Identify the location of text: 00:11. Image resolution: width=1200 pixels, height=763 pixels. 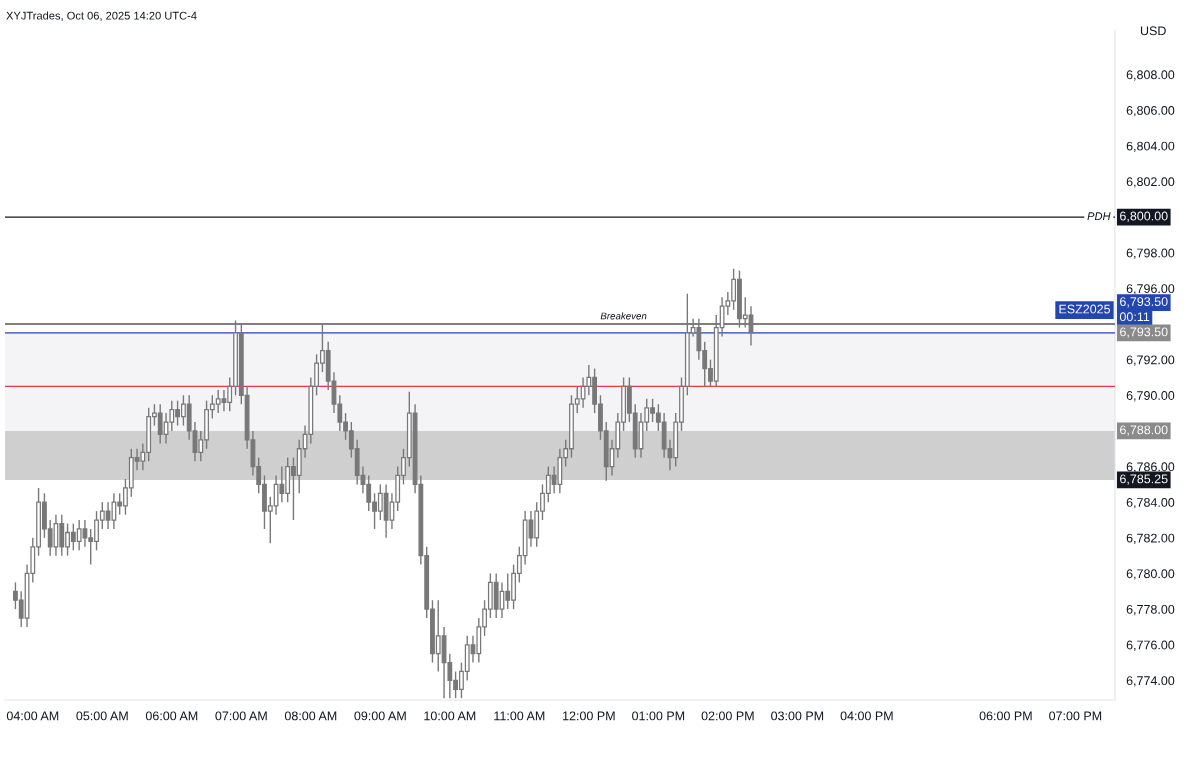
(1134, 317).